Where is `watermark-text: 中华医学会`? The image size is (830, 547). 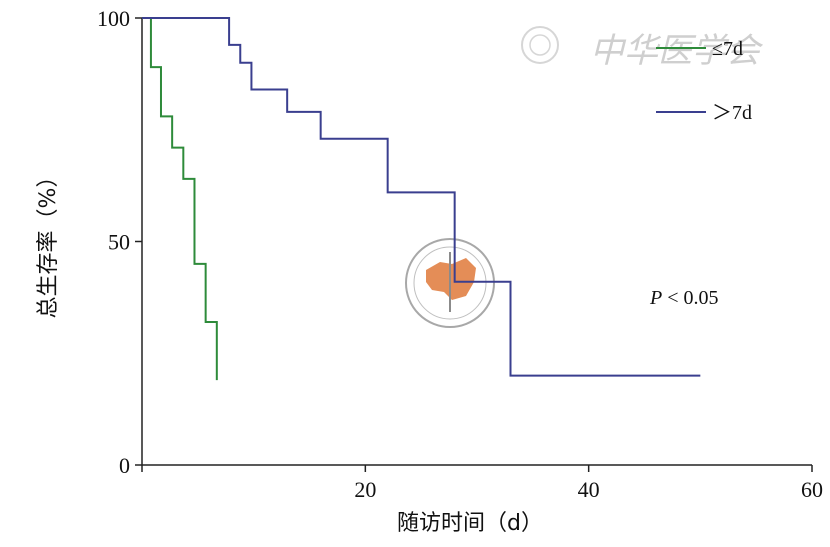 watermark-text: 中华医学会 is located at coordinates (677, 51).